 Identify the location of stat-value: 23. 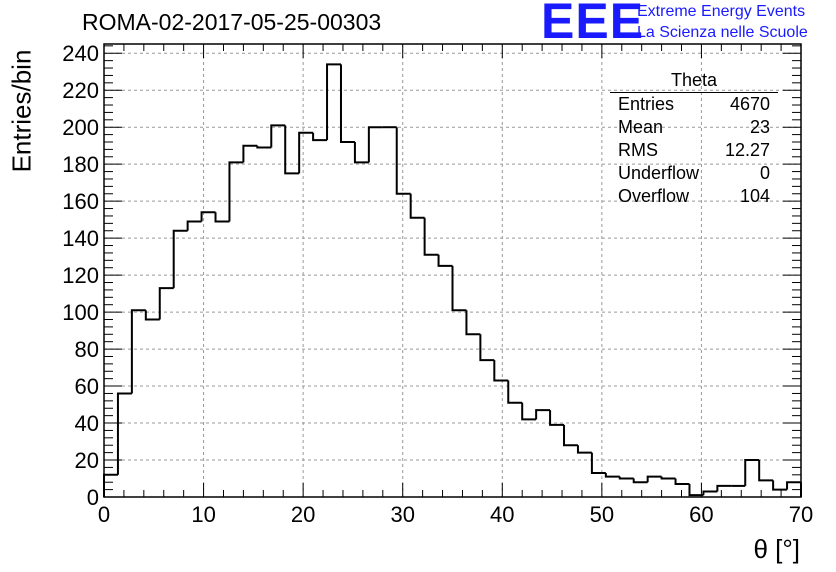
(759, 127).